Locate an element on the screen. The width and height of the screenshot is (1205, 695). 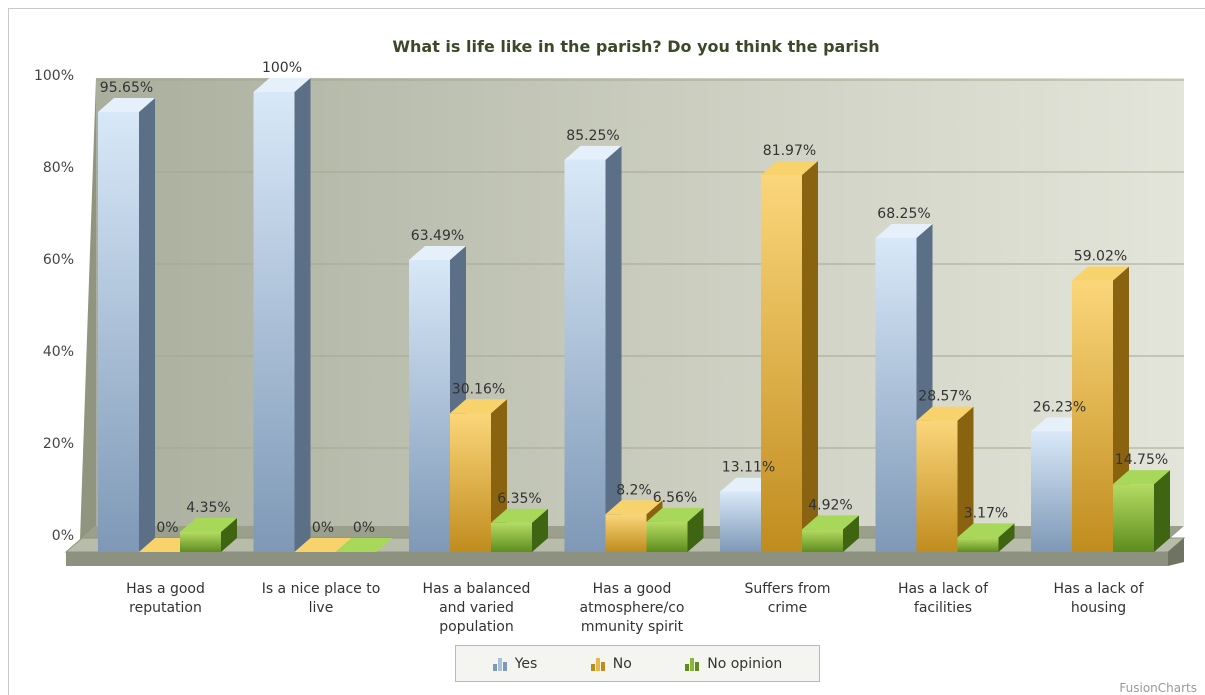
y-tick-label: 100% is located at coordinates (54, 76).